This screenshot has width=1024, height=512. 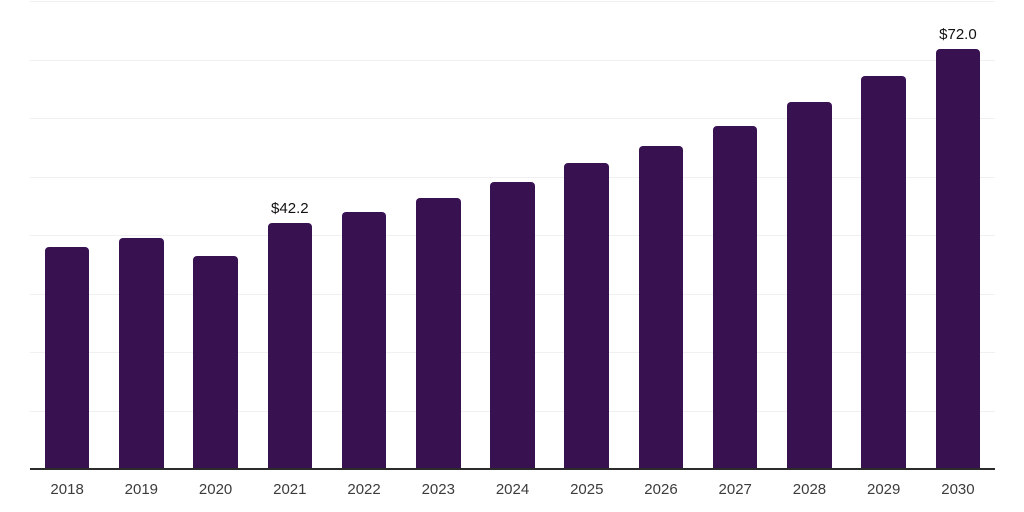 I want to click on bar-band-2025, so click(x=587, y=236).